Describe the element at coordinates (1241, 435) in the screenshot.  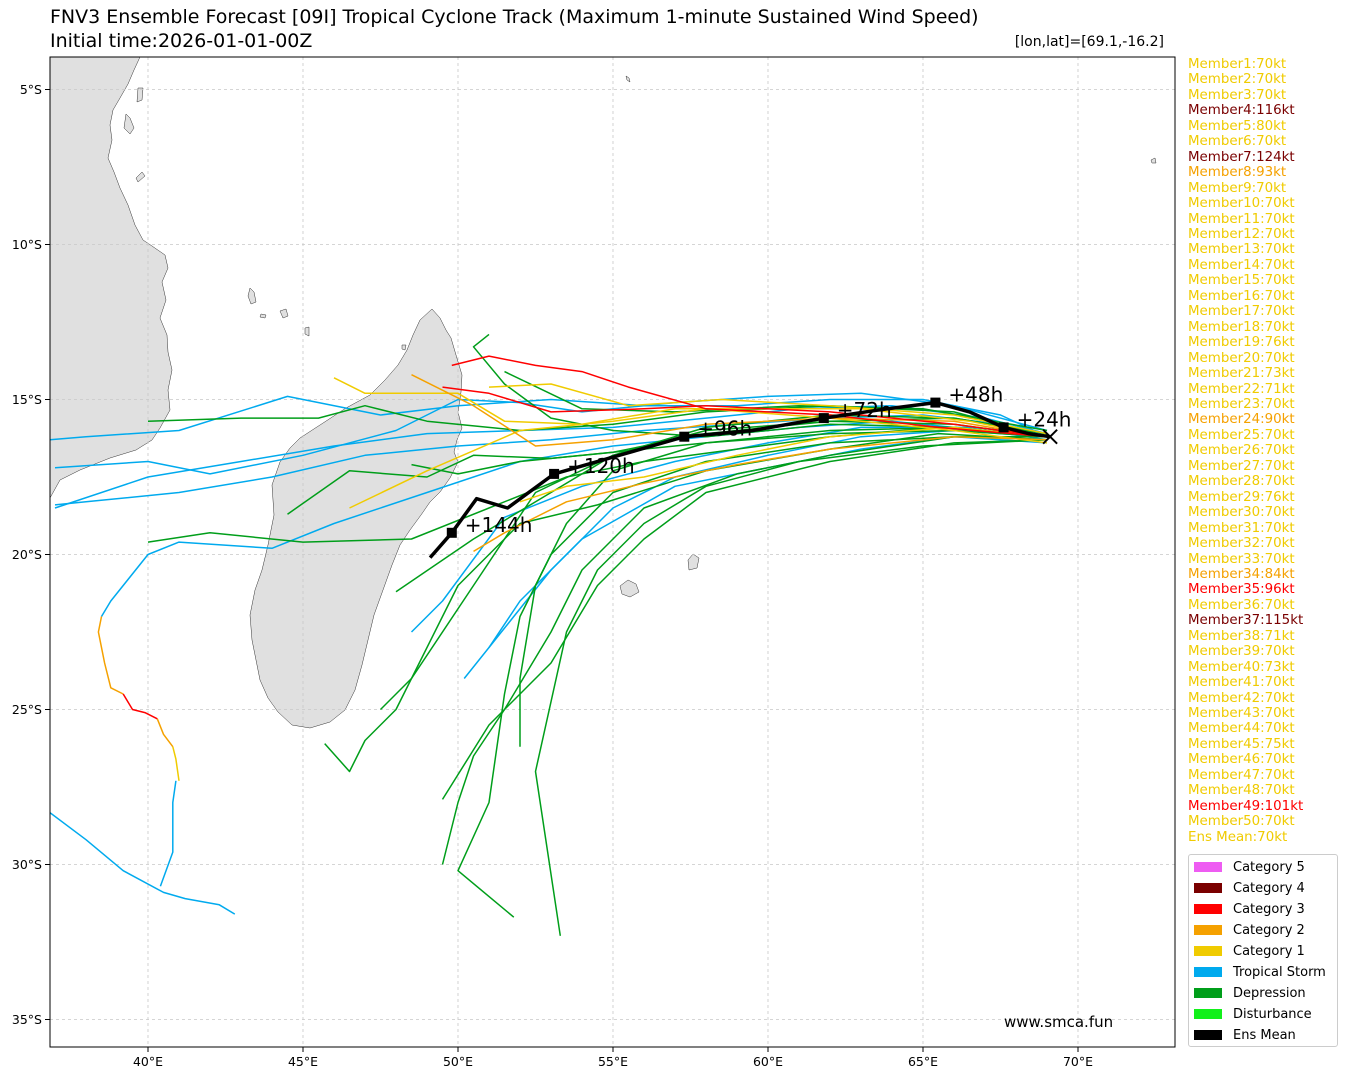
I see `member-entry: Member25:70kt` at that location.